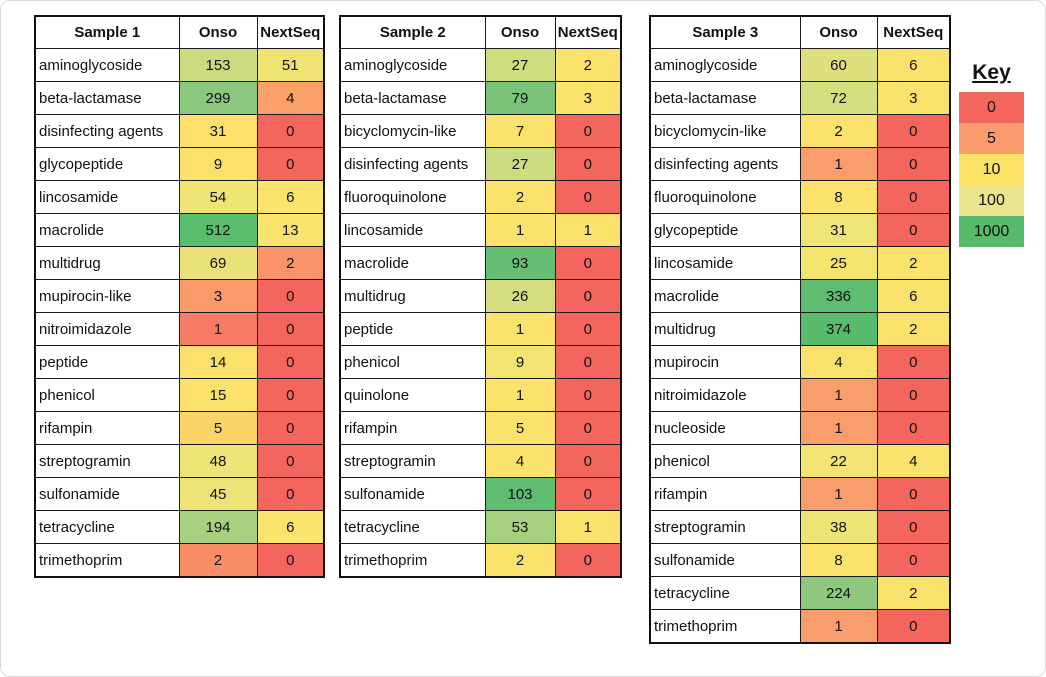 Image resolution: width=1046 pixels, height=677 pixels. What do you see at coordinates (991, 72) in the screenshot?
I see `key-title: Key` at bounding box center [991, 72].